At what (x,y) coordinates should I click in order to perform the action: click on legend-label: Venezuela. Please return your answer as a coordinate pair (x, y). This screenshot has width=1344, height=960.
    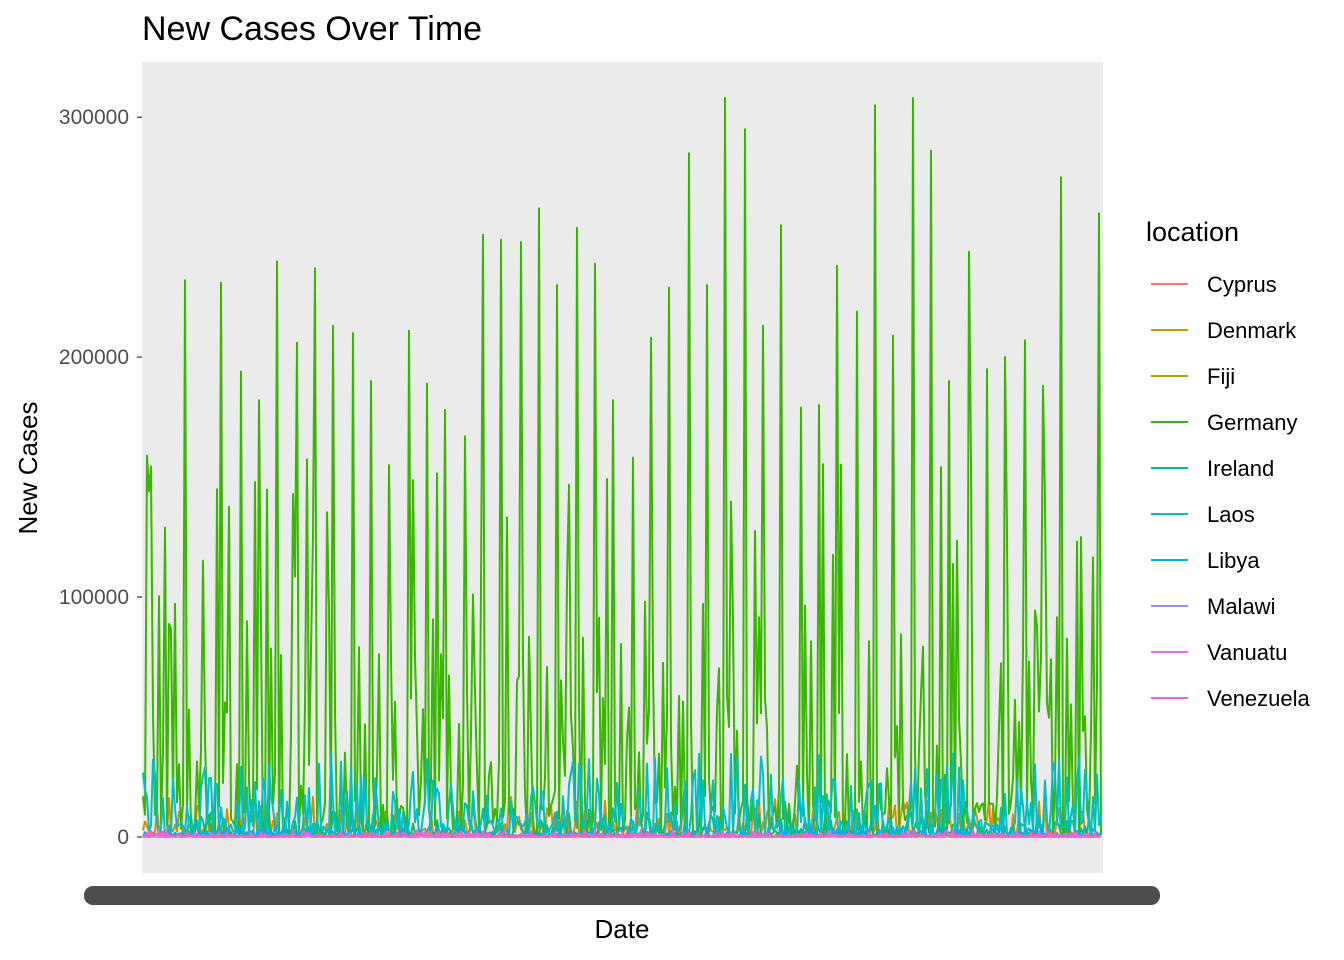
    Looking at the image, I should click on (1259, 698).